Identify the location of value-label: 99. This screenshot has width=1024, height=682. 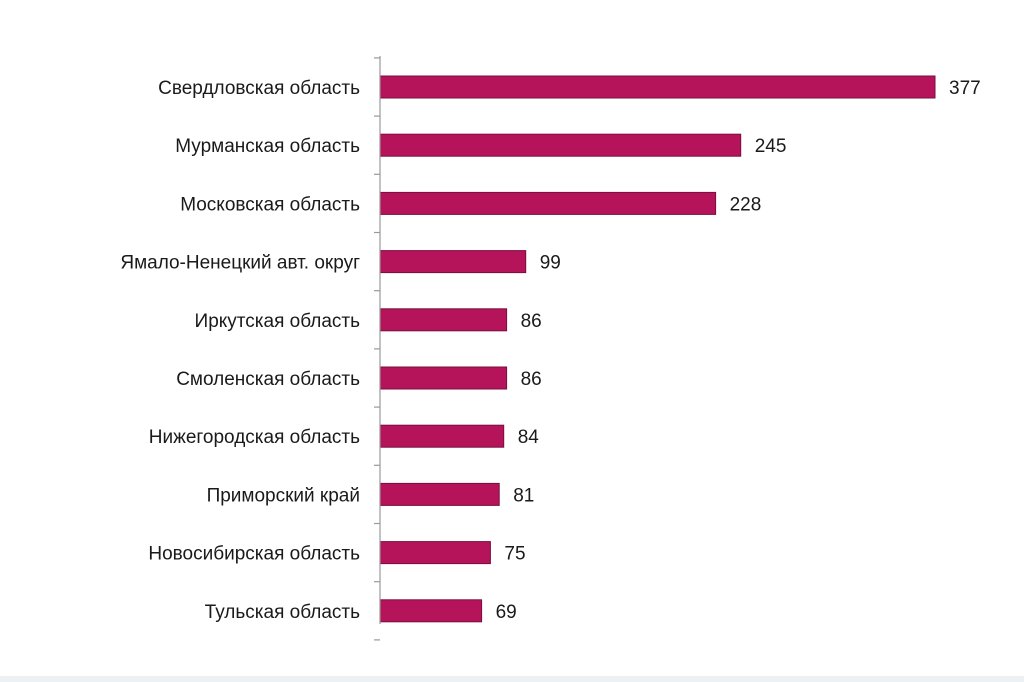
(550, 263).